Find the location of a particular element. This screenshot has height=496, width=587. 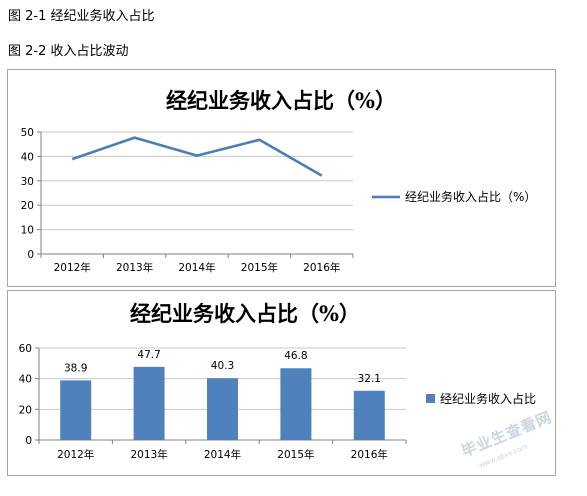

bar-chart-title: 经纪业务收入占比（%） is located at coordinates (245, 313).